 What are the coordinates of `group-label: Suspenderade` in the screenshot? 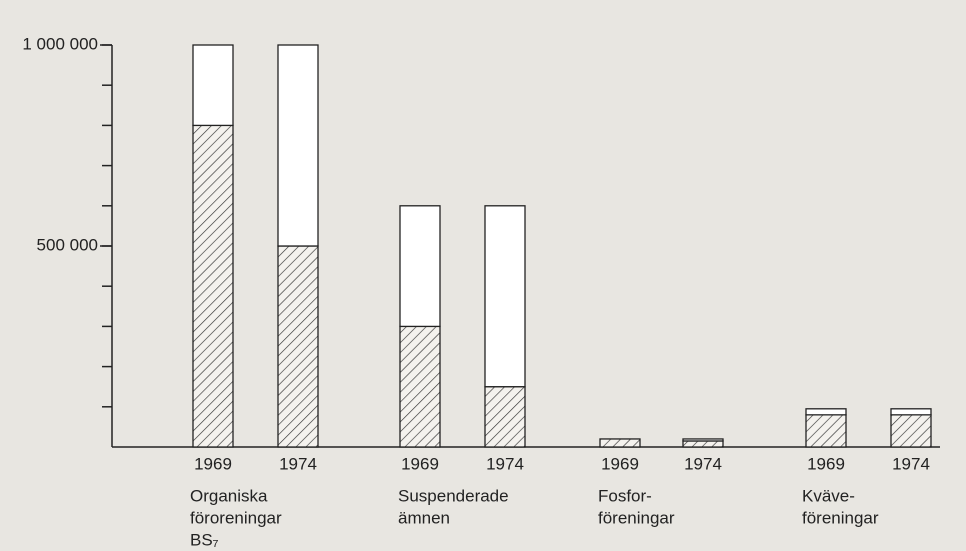 It's located at (453, 495).